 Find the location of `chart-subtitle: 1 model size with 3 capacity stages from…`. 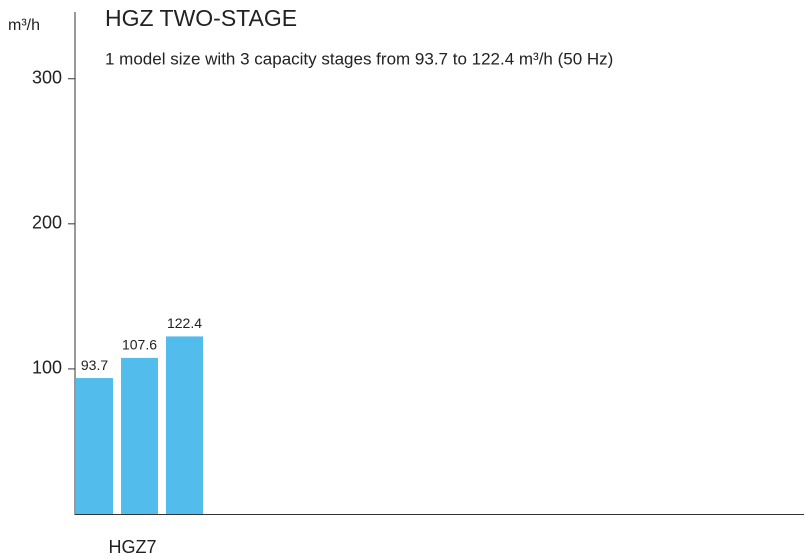

chart-subtitle: 1 model size with 3 capacity stages from… is located at coordinates (359, 58).